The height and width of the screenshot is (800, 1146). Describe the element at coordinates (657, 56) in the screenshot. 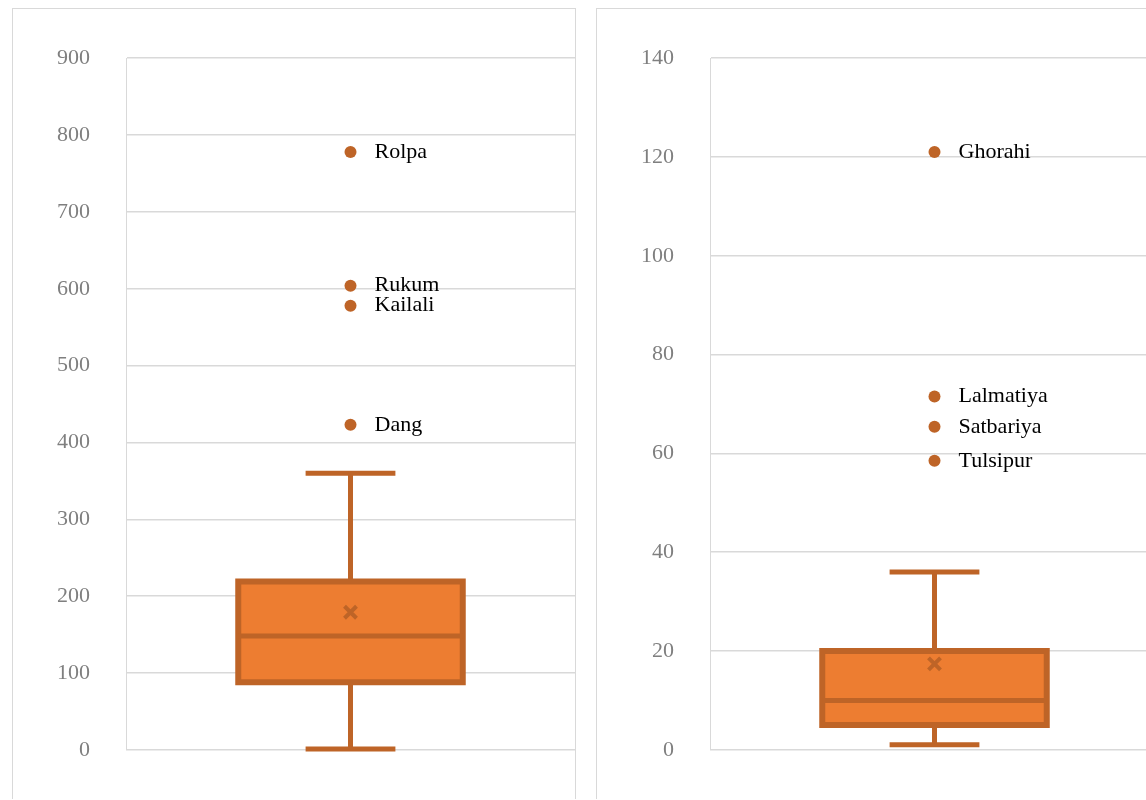

I see `y-tick-label: 140` at that location.